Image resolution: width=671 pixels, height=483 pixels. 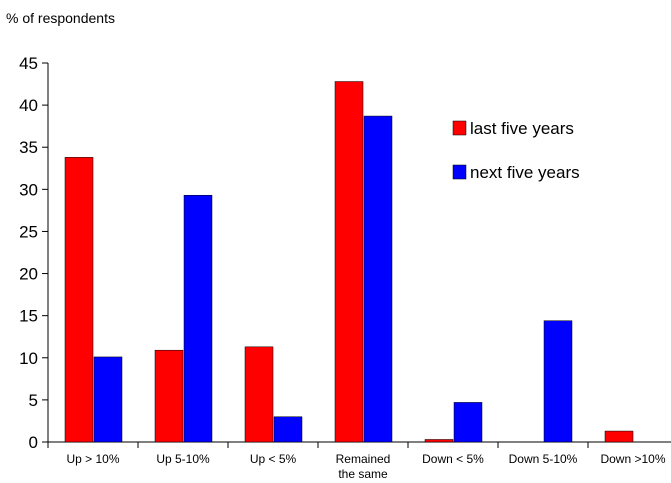 I want to click on y-tick-label: 25, so click(x=28, y=231).